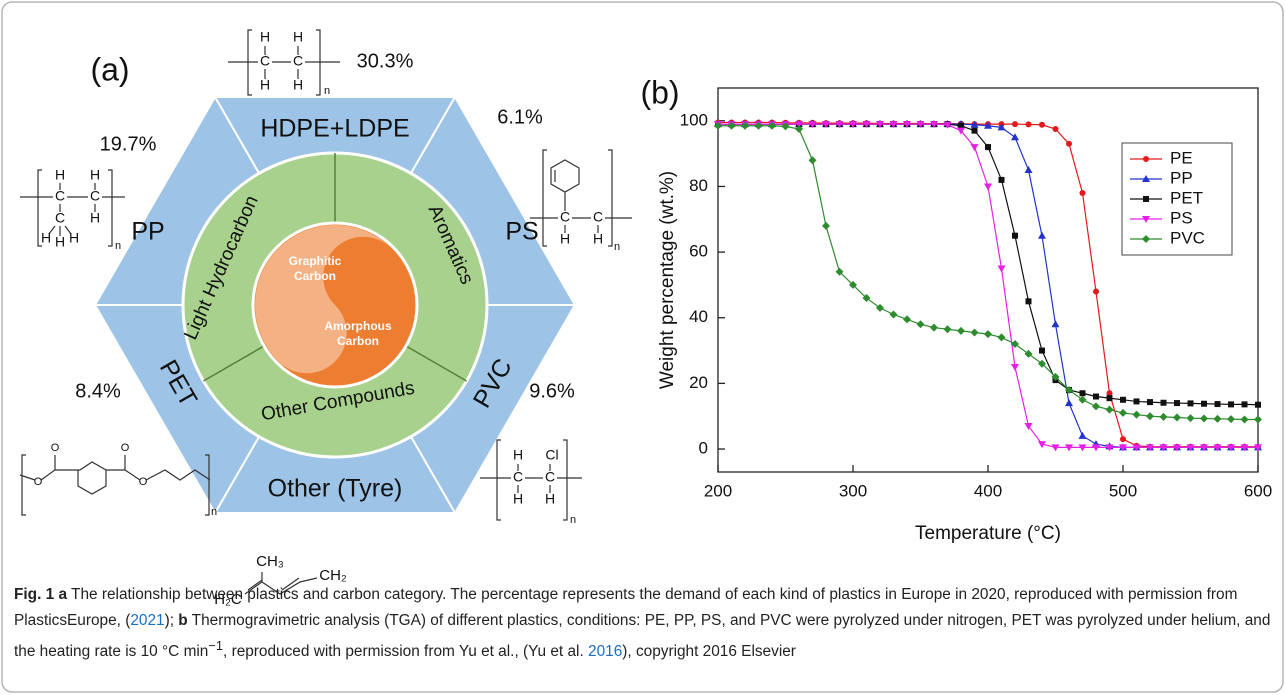 The image size is (1285, 695). I want to click on segment-label: PP, so click(147, 232).